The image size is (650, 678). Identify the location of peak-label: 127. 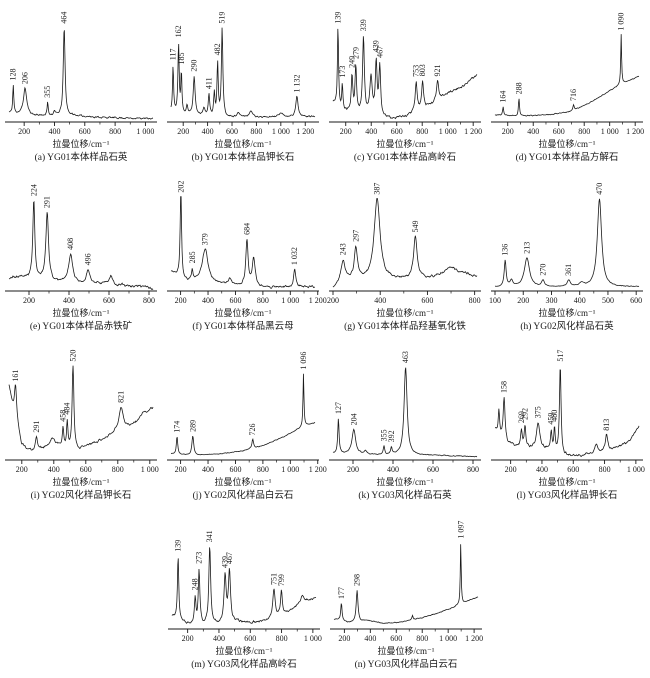
(338, 408).